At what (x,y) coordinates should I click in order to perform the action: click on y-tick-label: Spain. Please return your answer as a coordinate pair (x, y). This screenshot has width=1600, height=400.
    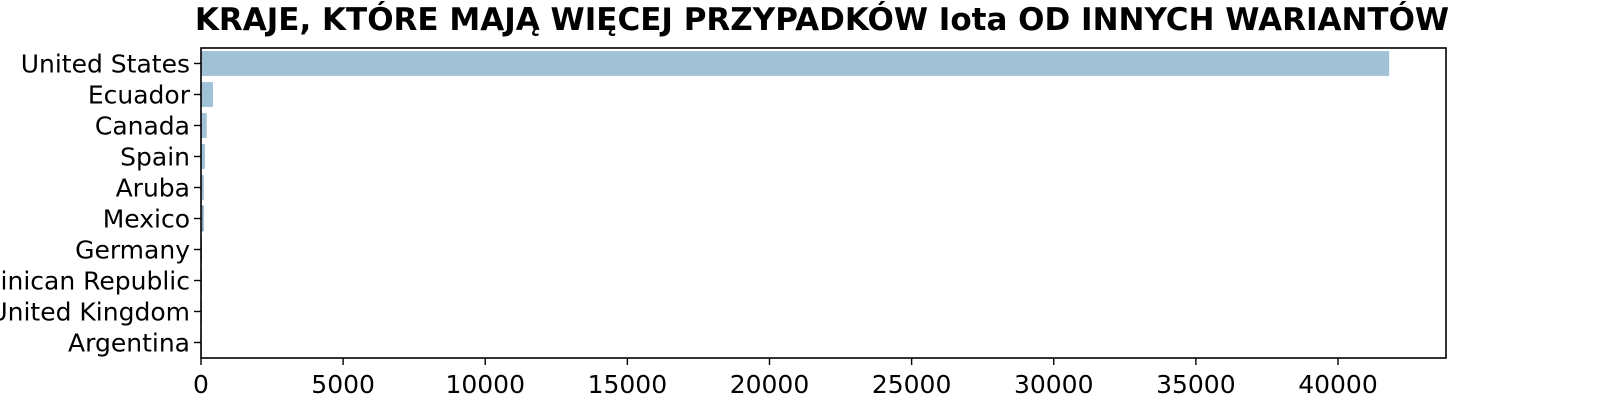
    Looking at the image, I should click on (155, 157).